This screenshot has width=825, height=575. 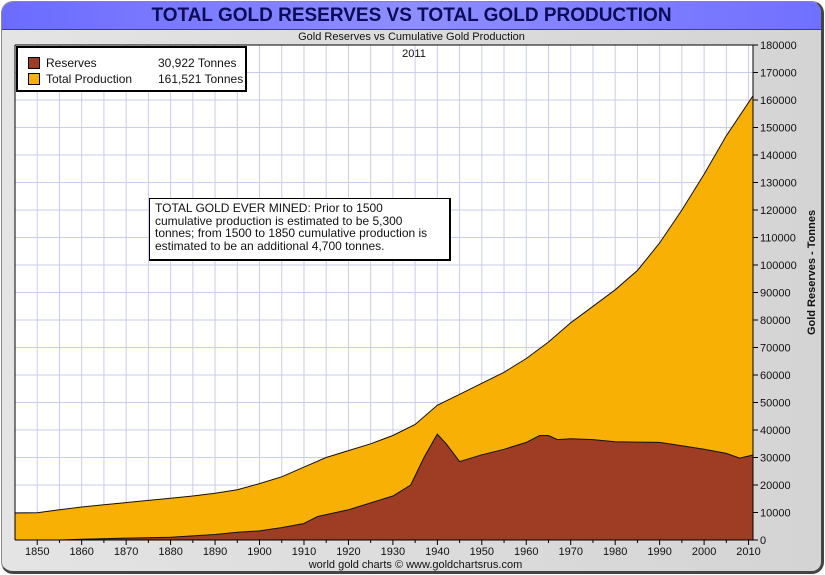 What do you see at coordinates (778, 46) in the screenshot?
I see `y-tick-label: 180000` at bounding box center [778, 46].